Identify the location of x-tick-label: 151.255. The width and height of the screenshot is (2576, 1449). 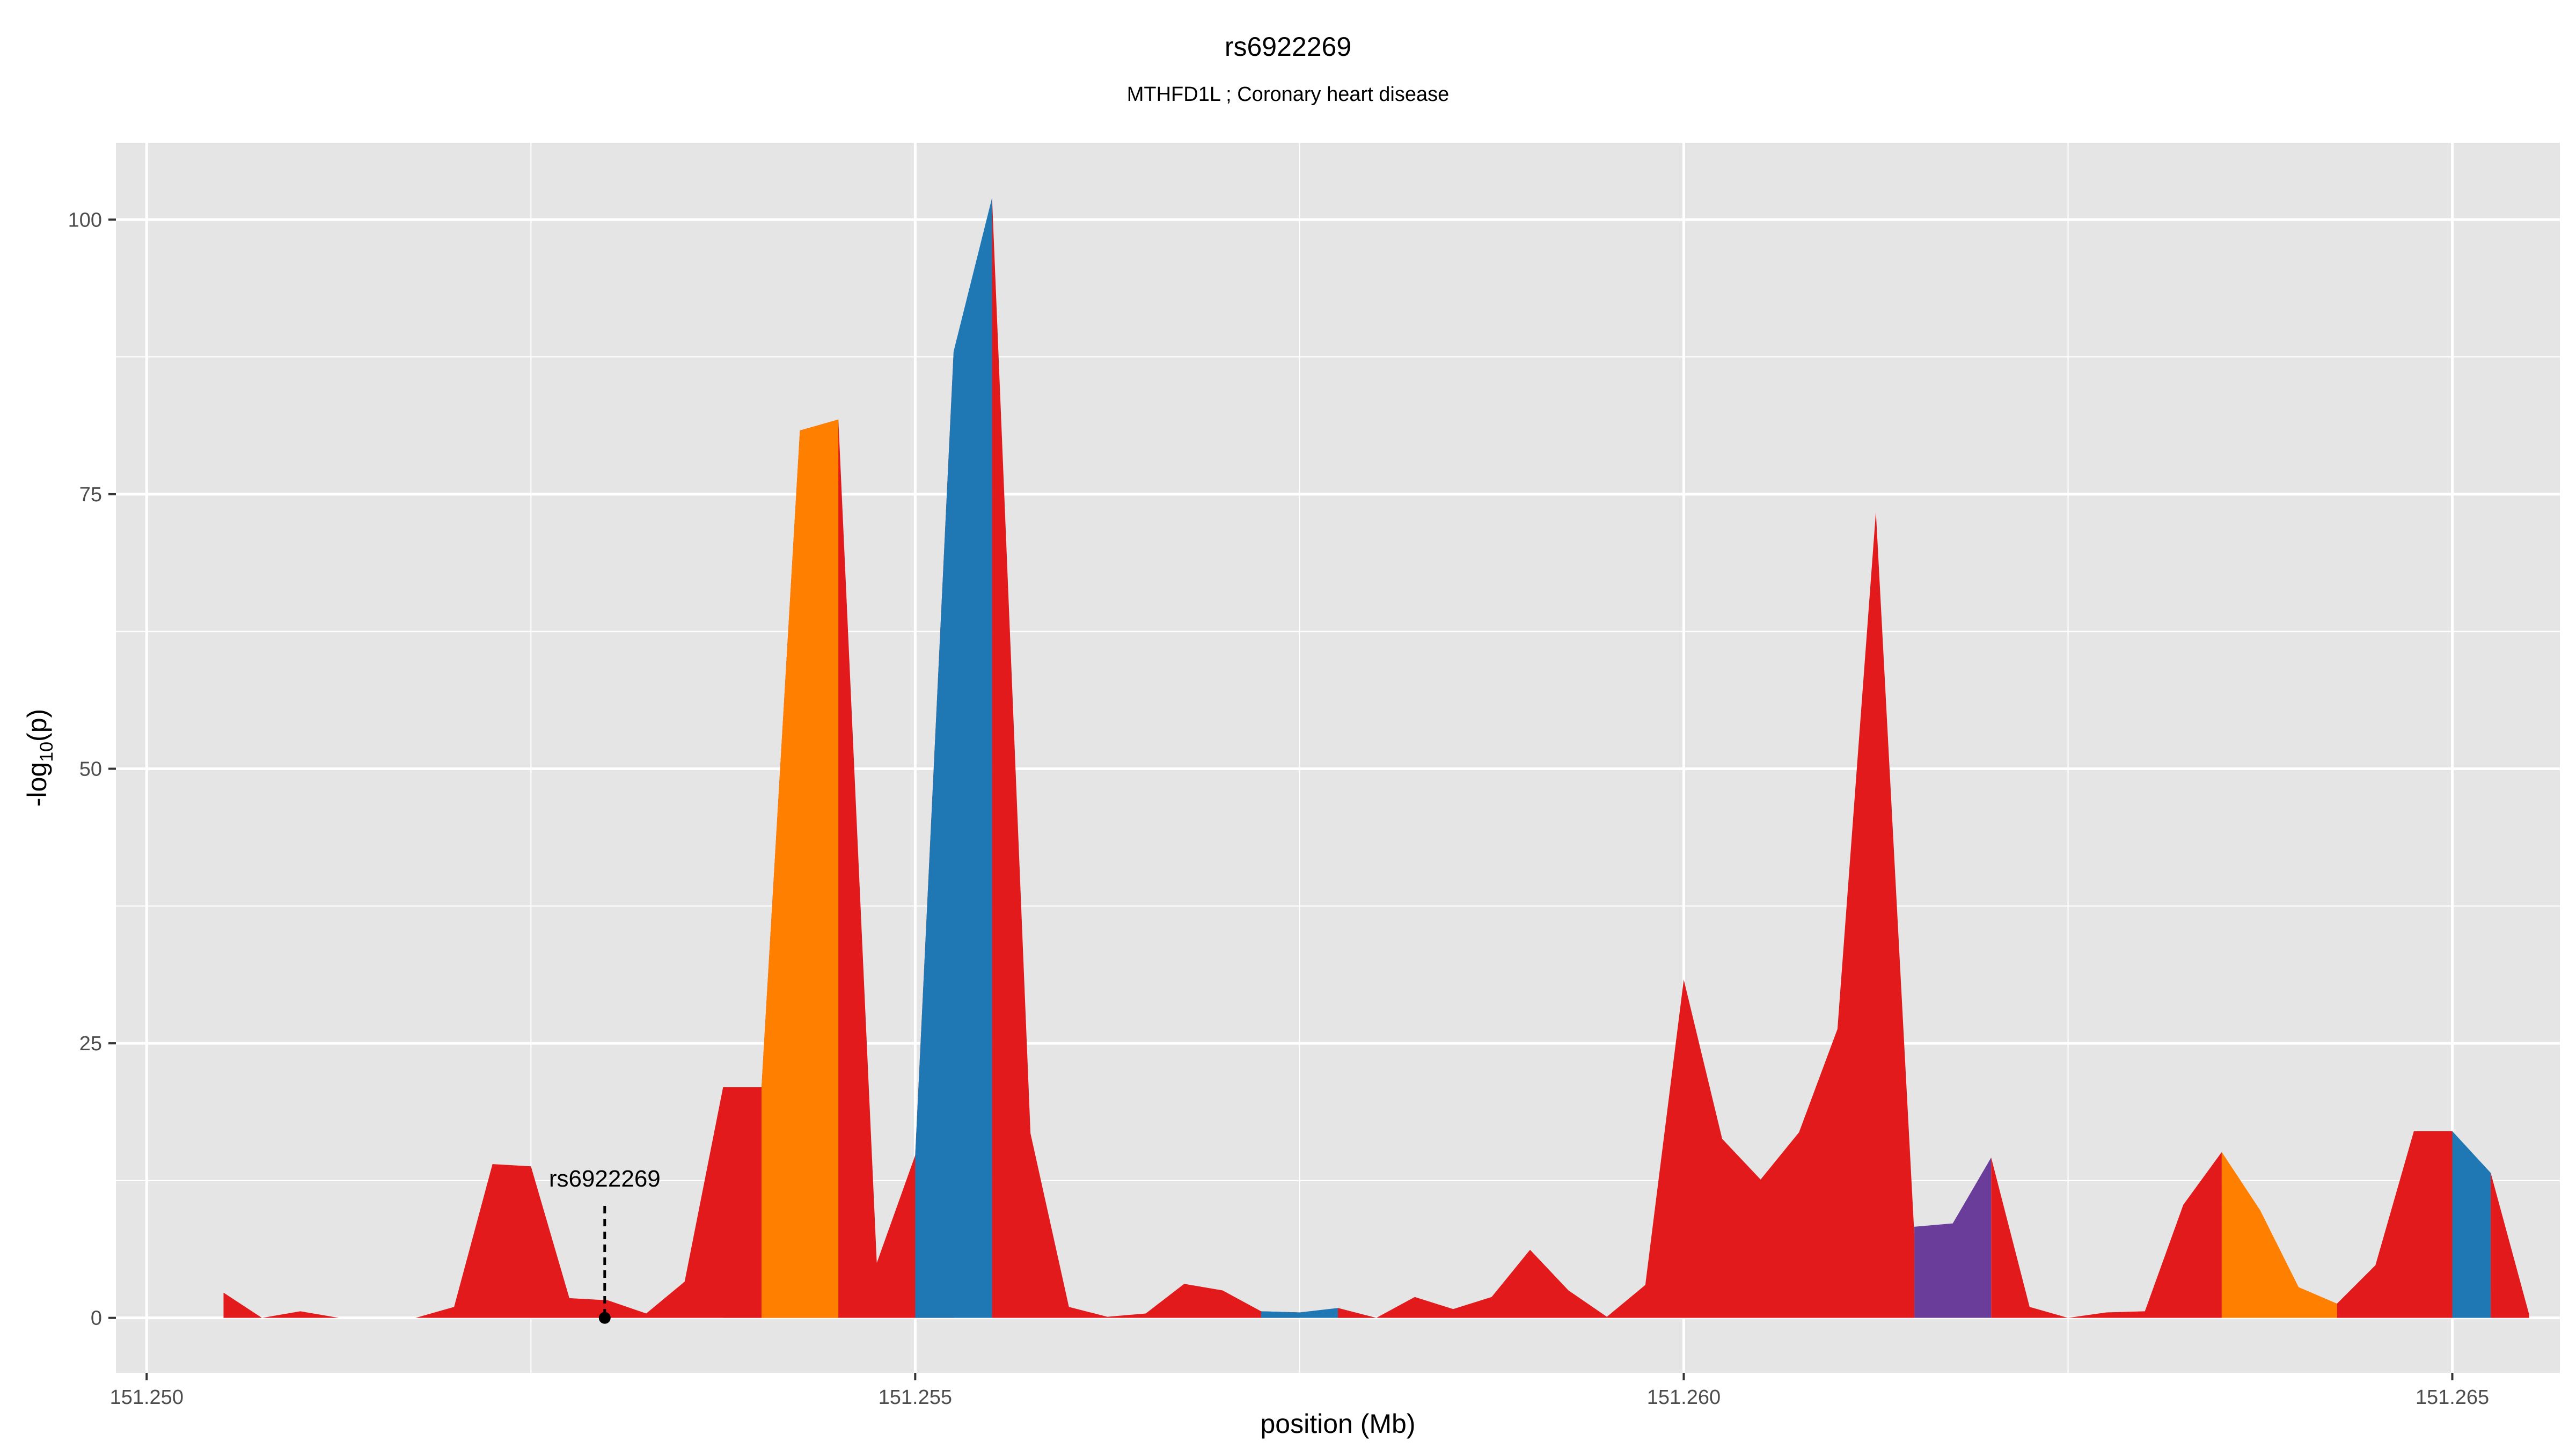
(915, 1397).